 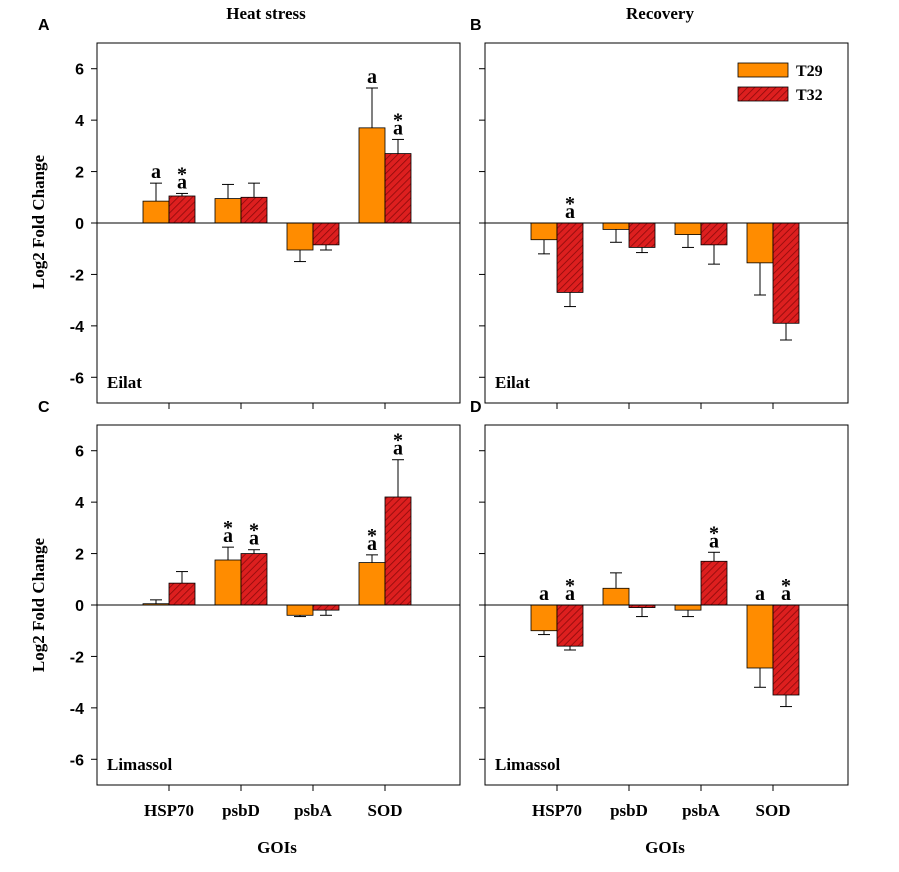 What do you see at coordinates (476, 407) in the screenshot?
I see `panel-letter: D` at bounding box center [476, 407].